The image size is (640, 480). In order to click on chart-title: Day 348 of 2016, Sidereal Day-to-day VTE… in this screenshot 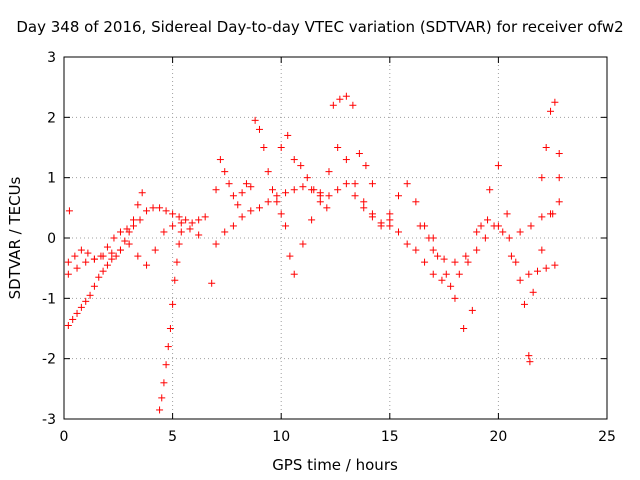, I will do `click(319, 27)`.